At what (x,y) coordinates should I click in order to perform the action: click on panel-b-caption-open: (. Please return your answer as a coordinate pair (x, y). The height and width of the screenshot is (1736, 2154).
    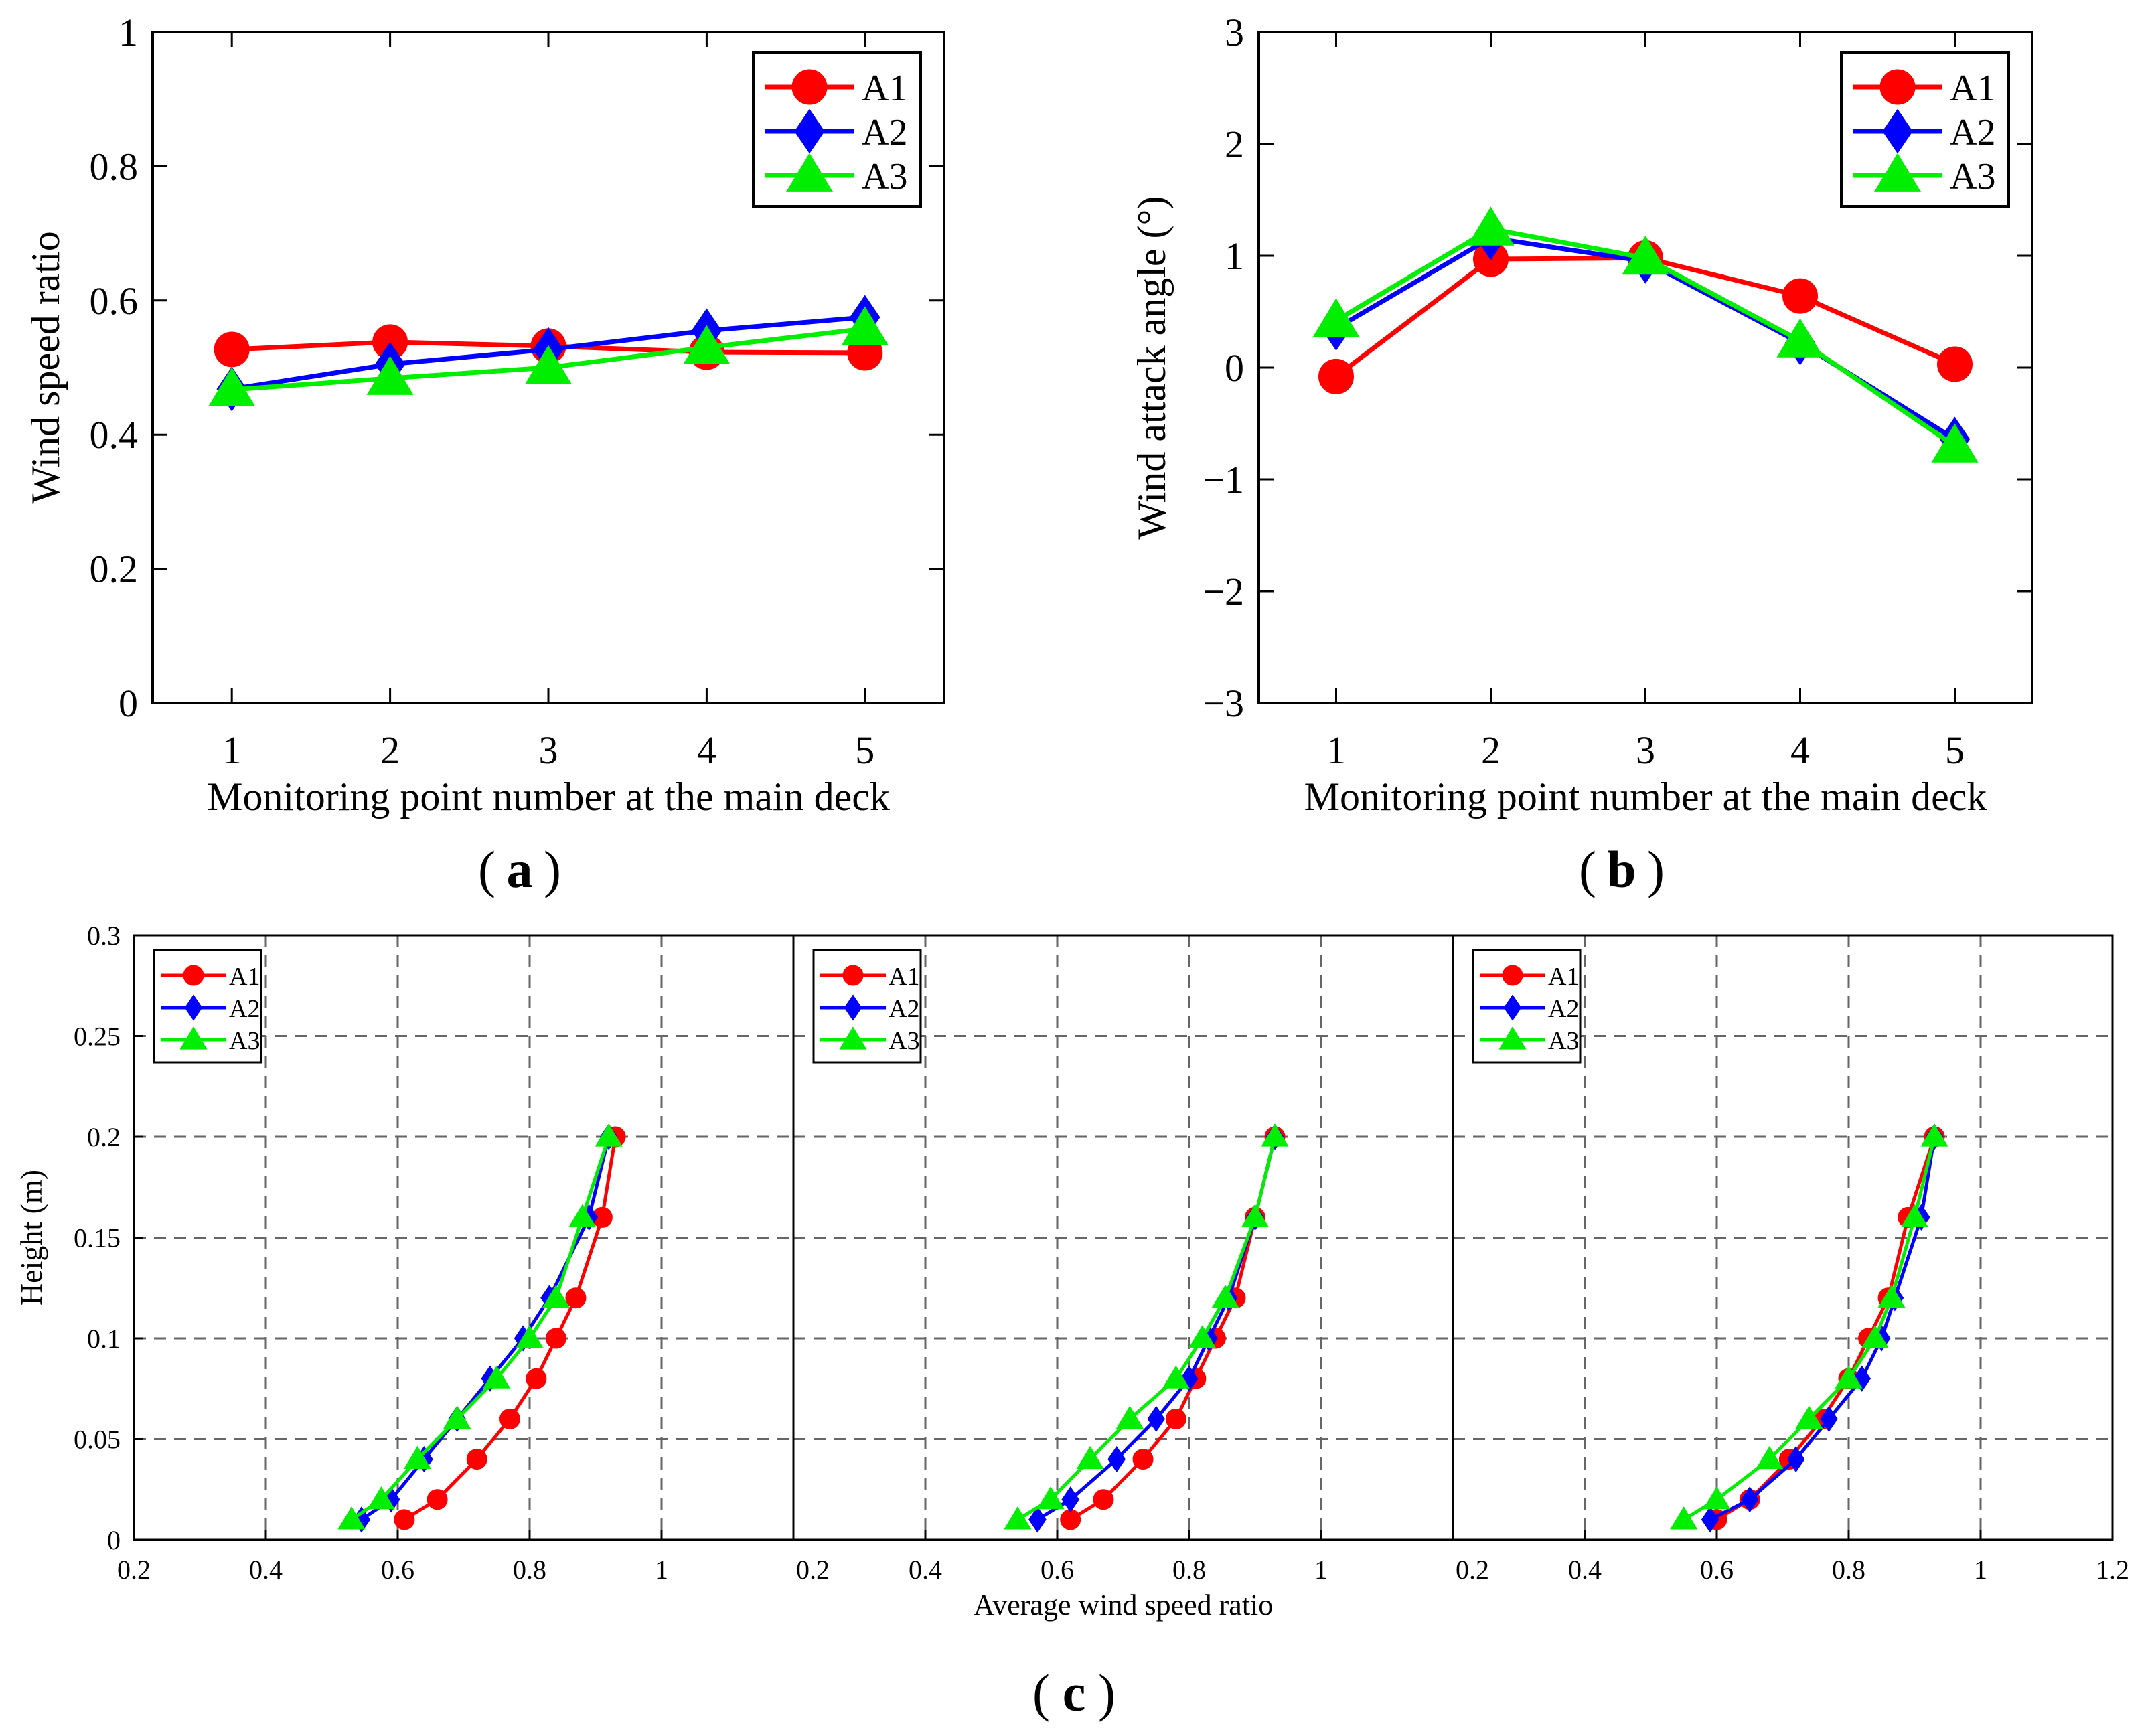
    Looking at the image, I should click on (1587, 869).